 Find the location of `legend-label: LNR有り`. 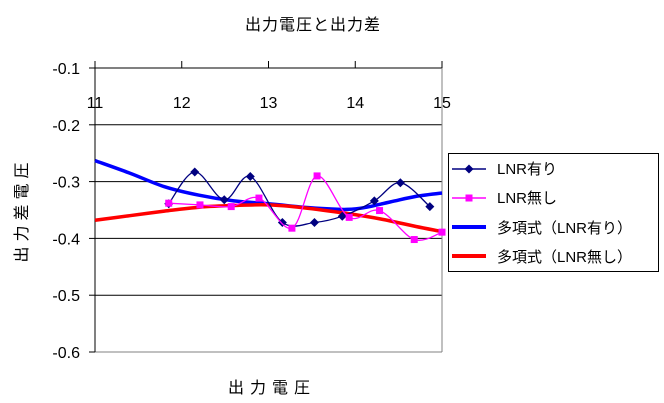

legend-label: LNR有り is located at coordinates (527, 170).